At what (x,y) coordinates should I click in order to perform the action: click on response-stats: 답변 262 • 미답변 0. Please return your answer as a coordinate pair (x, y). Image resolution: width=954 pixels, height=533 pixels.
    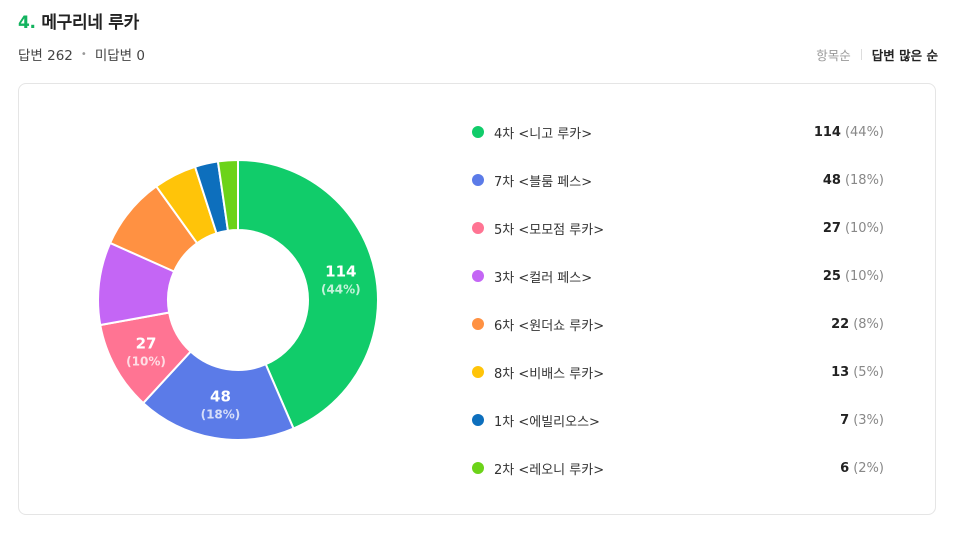
    Looking at the image, I should click on (81, 54).